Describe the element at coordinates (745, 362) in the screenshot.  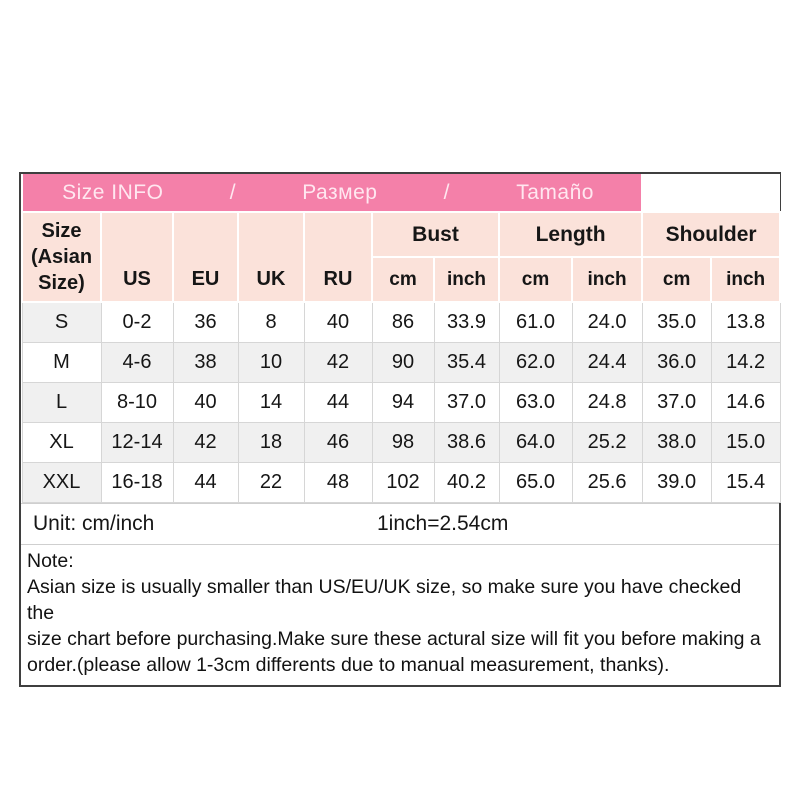
I see `data-cell: 14.2` at that location.